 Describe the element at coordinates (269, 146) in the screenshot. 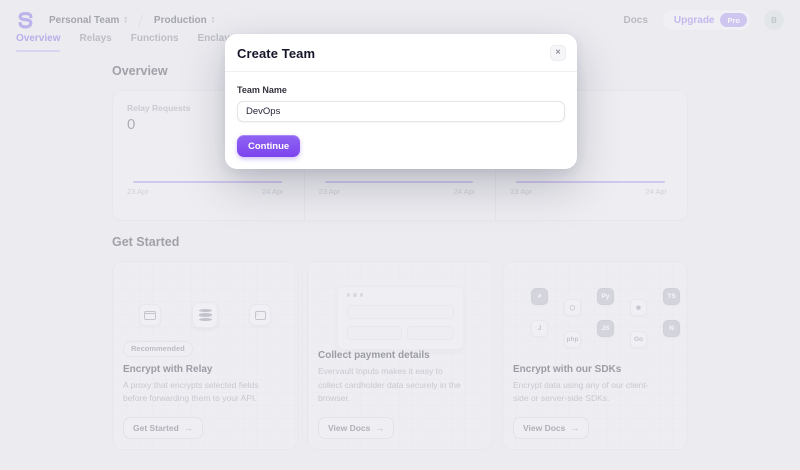

I see `continue-button: Continue` at that location.